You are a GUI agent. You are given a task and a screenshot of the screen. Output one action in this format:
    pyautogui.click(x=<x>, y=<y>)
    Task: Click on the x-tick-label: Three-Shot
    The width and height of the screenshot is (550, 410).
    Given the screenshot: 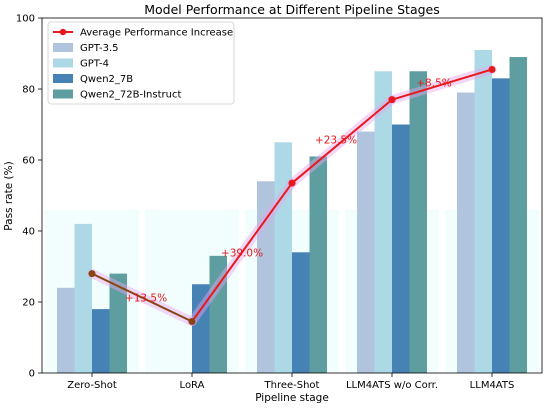 What is the action you would take?
    pyautogui.click(x=292, y=385)
    